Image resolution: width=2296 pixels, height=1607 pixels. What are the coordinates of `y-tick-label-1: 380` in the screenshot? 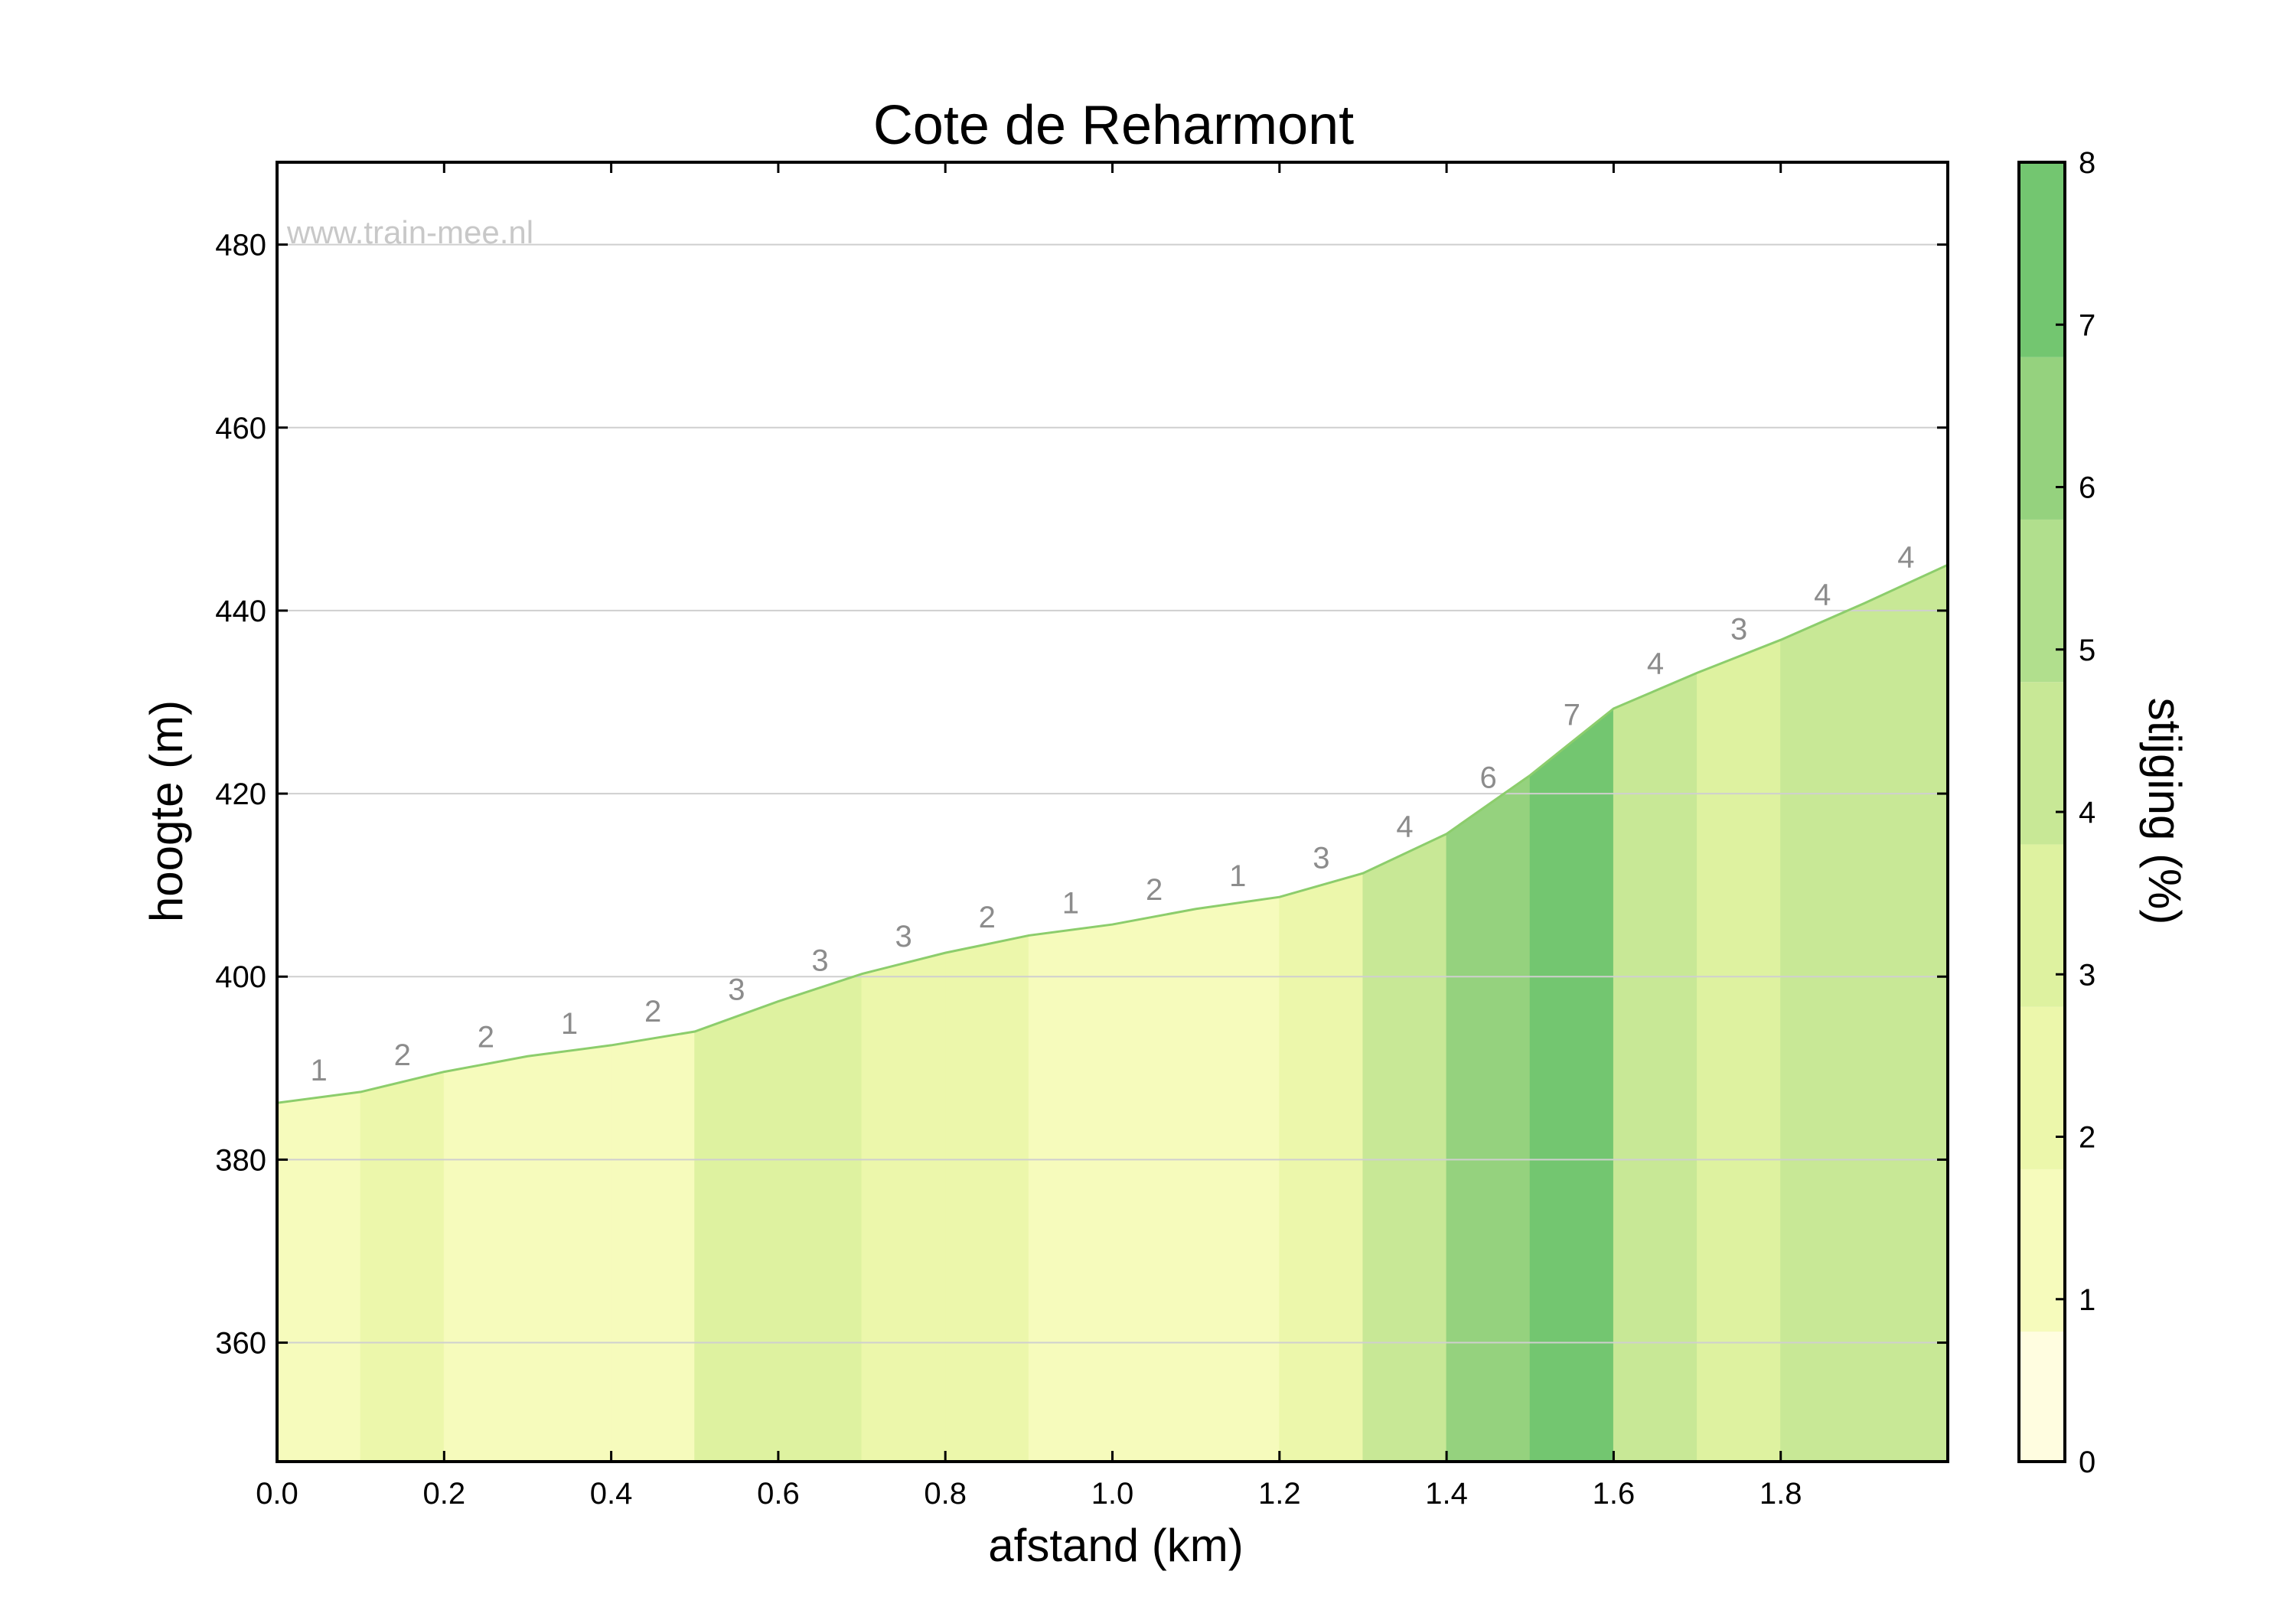 It's located at (240, 1160).